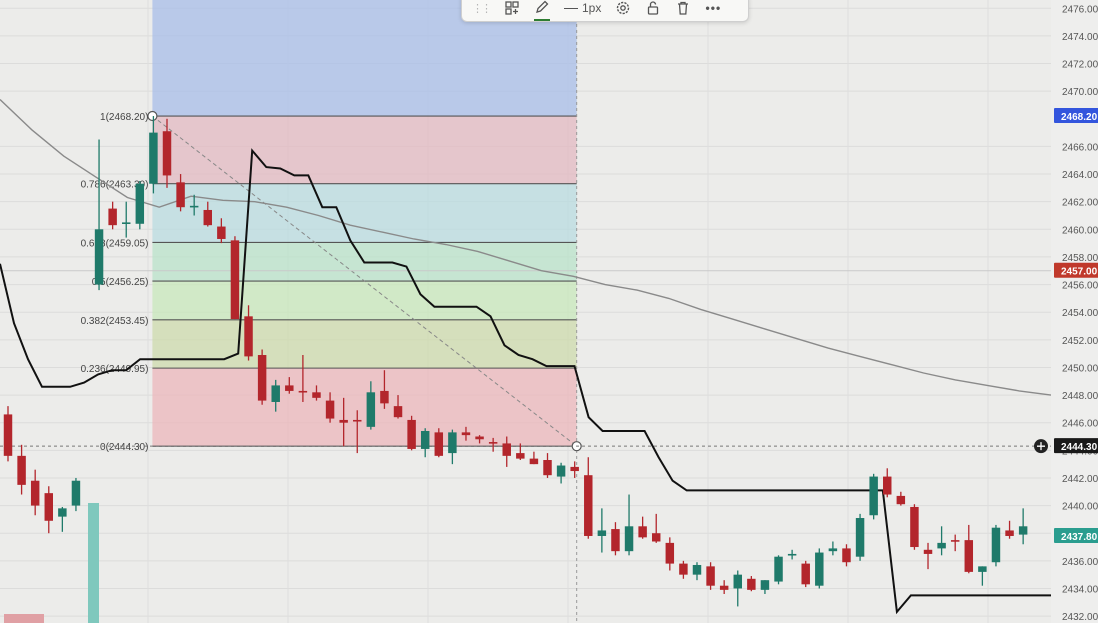 Image resolution: width=1098 pixels, height=623 pixels. What do you see at coordinates (592, 8) in the screenshot?
I see `line-width-label: 1px` at bounding box center [592, 8].